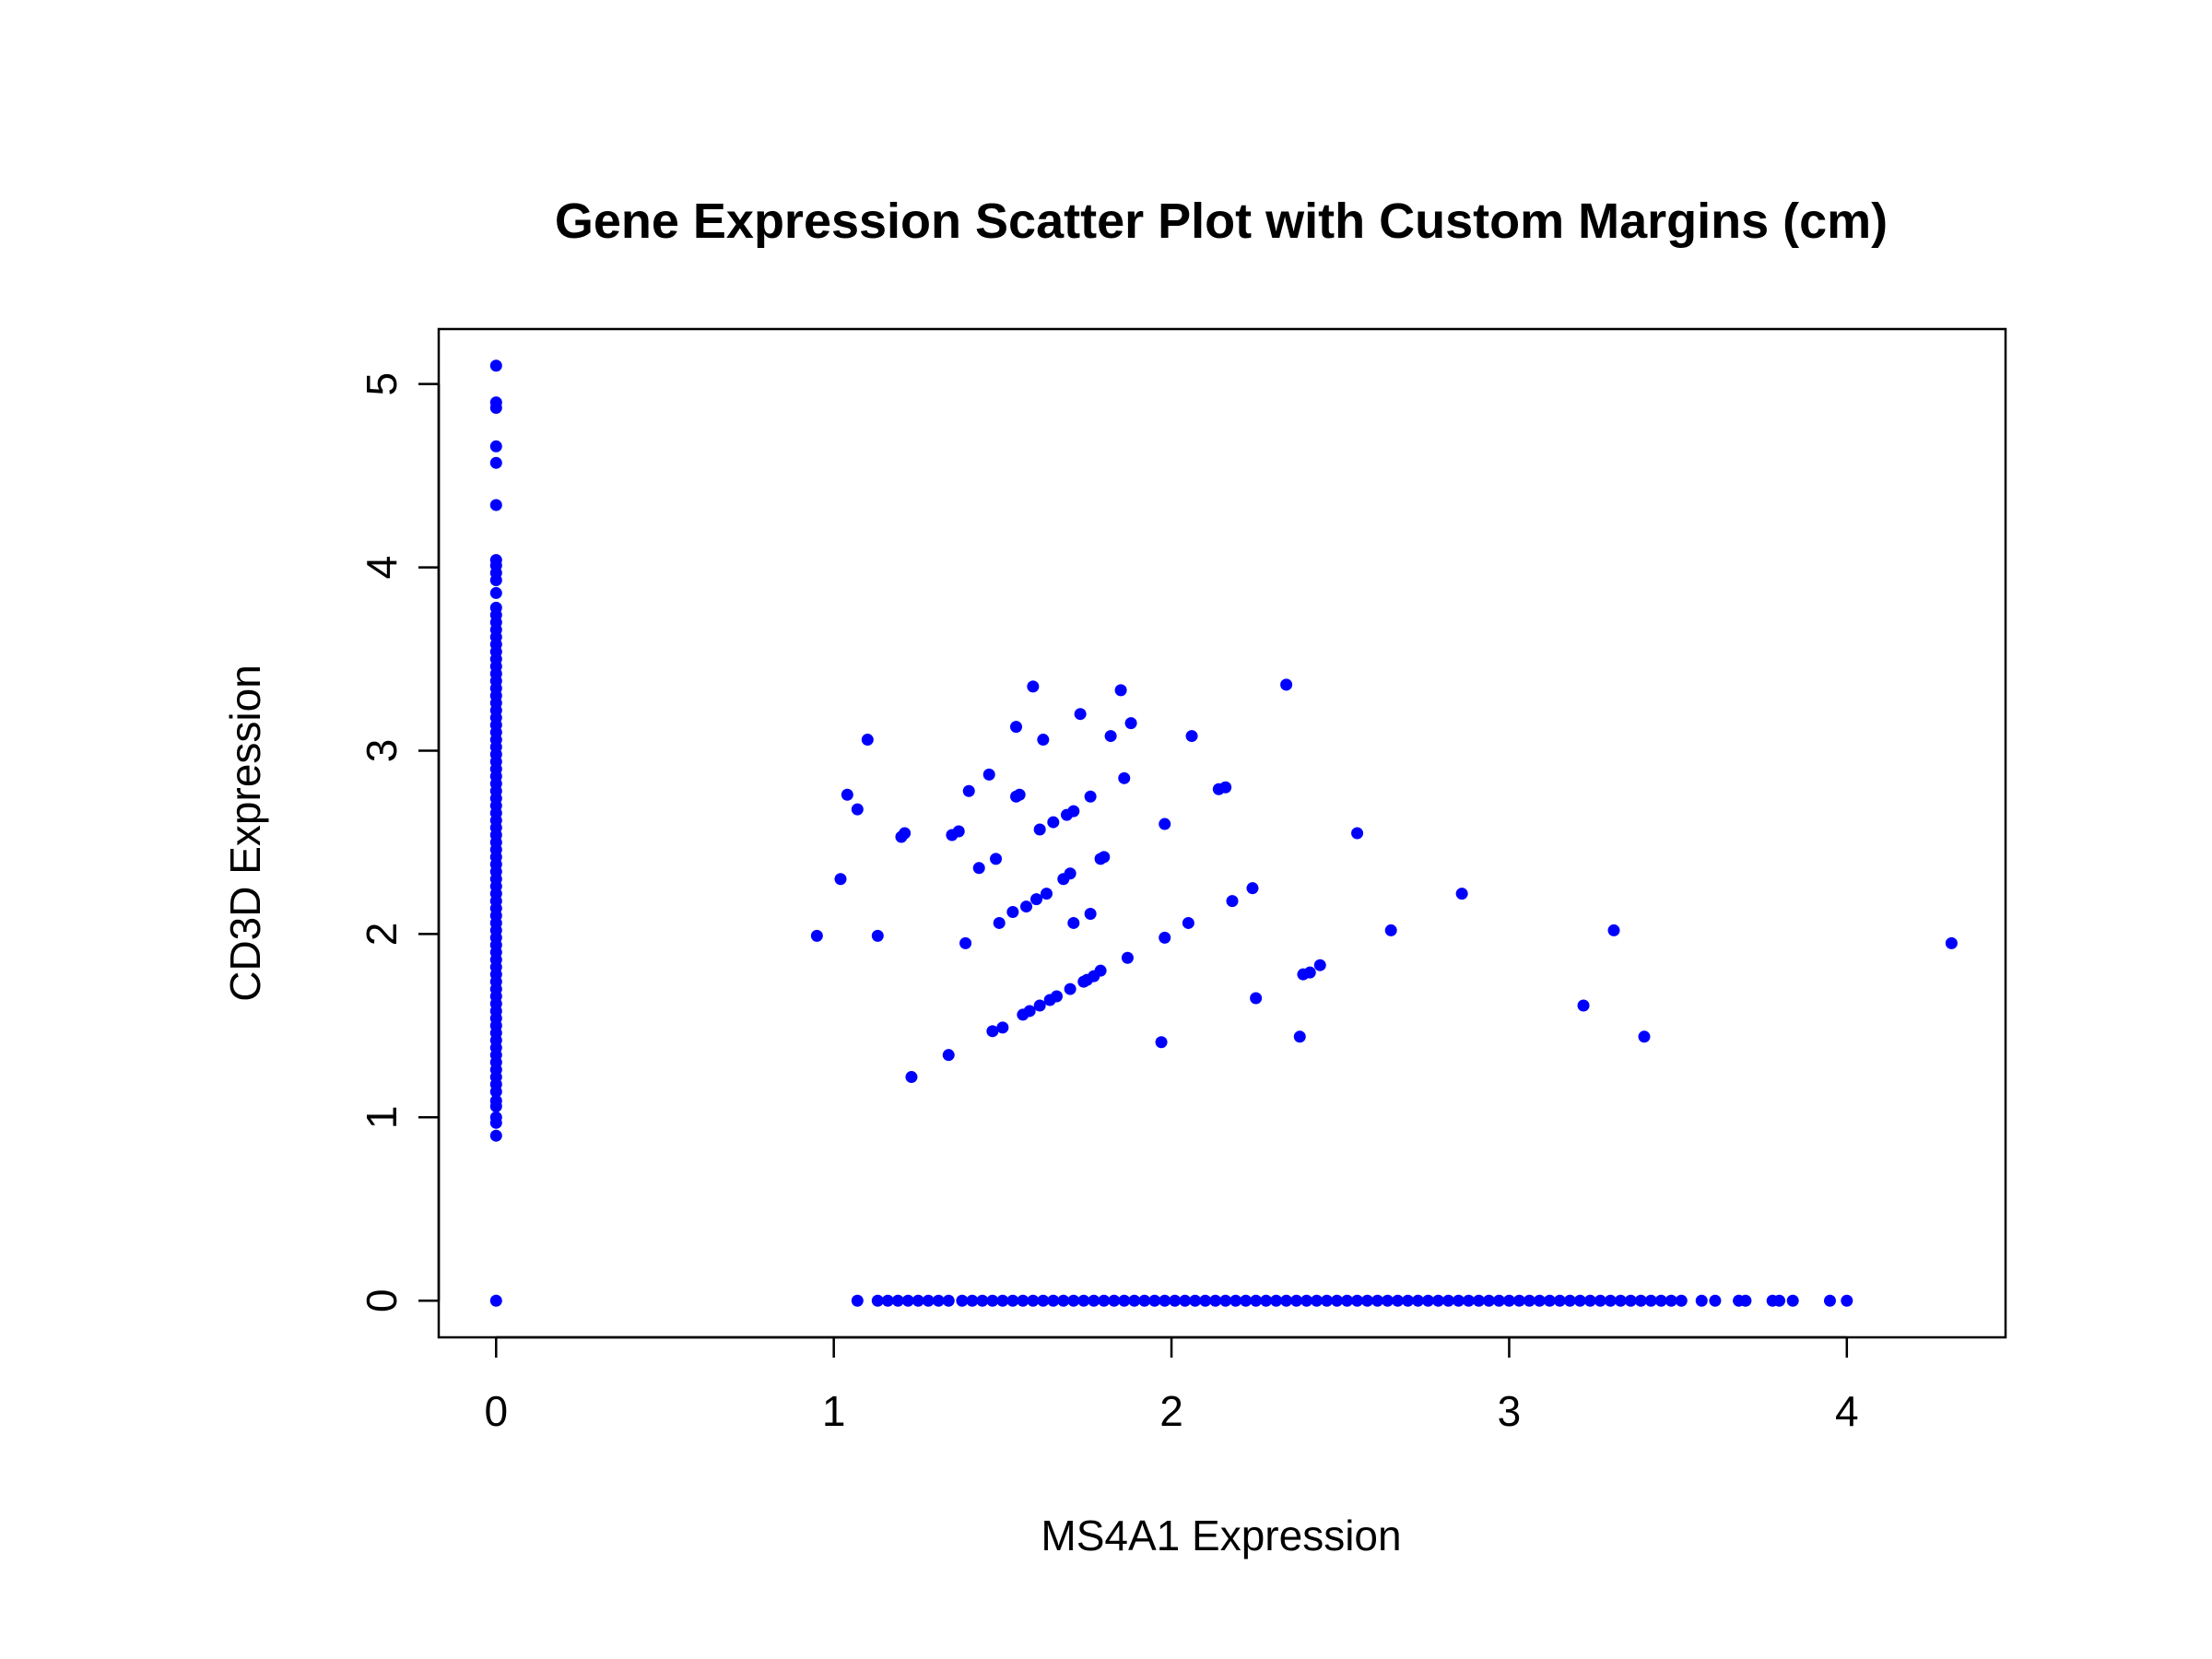  Describe the element at coordinates (1171, 1386) in the screenshot. I see `x-axis-ticks: 0 1 2 3 4` at that location.